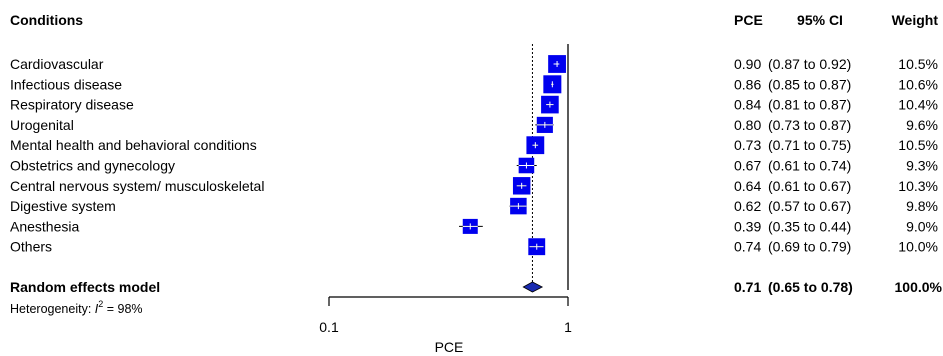  Describe the element at coordinates (568, 327) in the screenshot. I see `x-tick-label: 1` at that location.